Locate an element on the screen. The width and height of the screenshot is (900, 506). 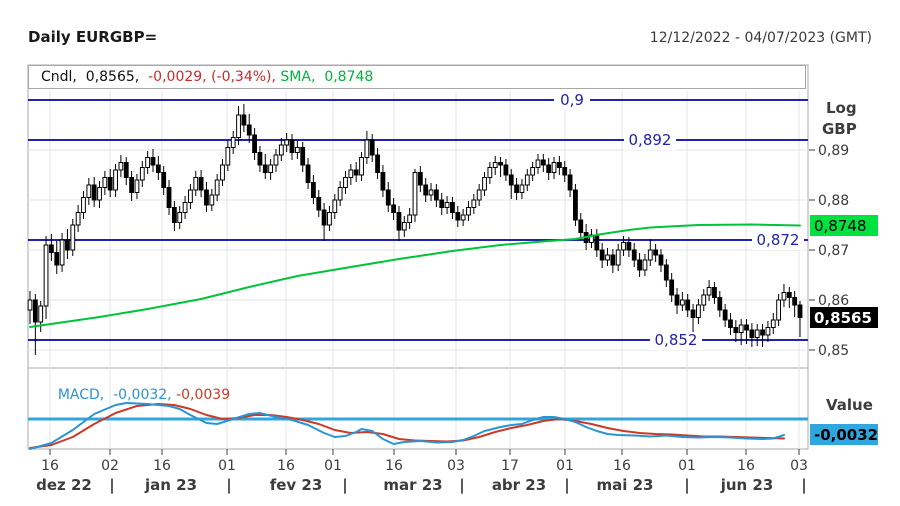
date-range: 12/12/2022 - 04/07/2023 (GMT) is located at coordinates (760, 38).